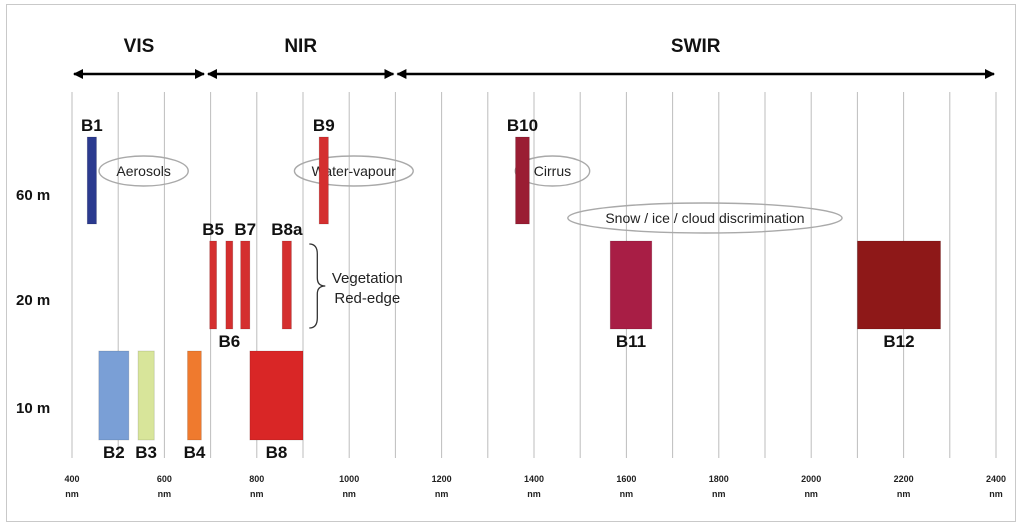 This screenshot has height=531, width=1024. I want to click on range-label-swir: SWIR, so click(696, 46).